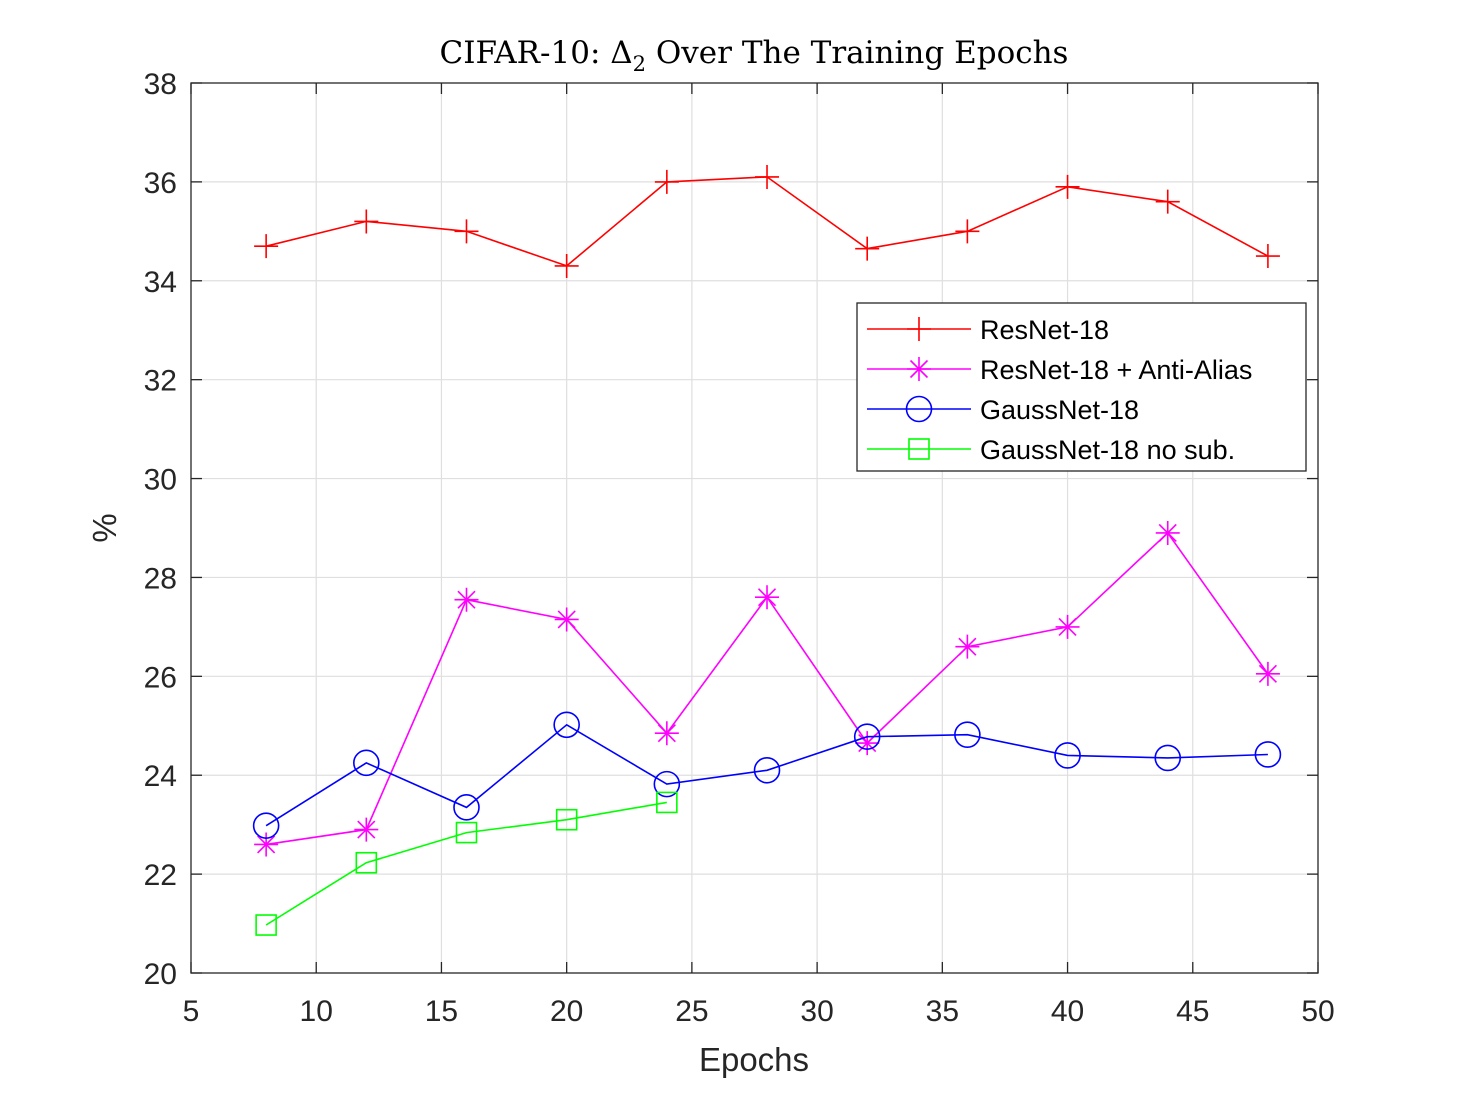  What do you see at coordinates (191, 1011) in the screenshot?
I see `x-tick-label: 5` at bounding box center [191, 1011].